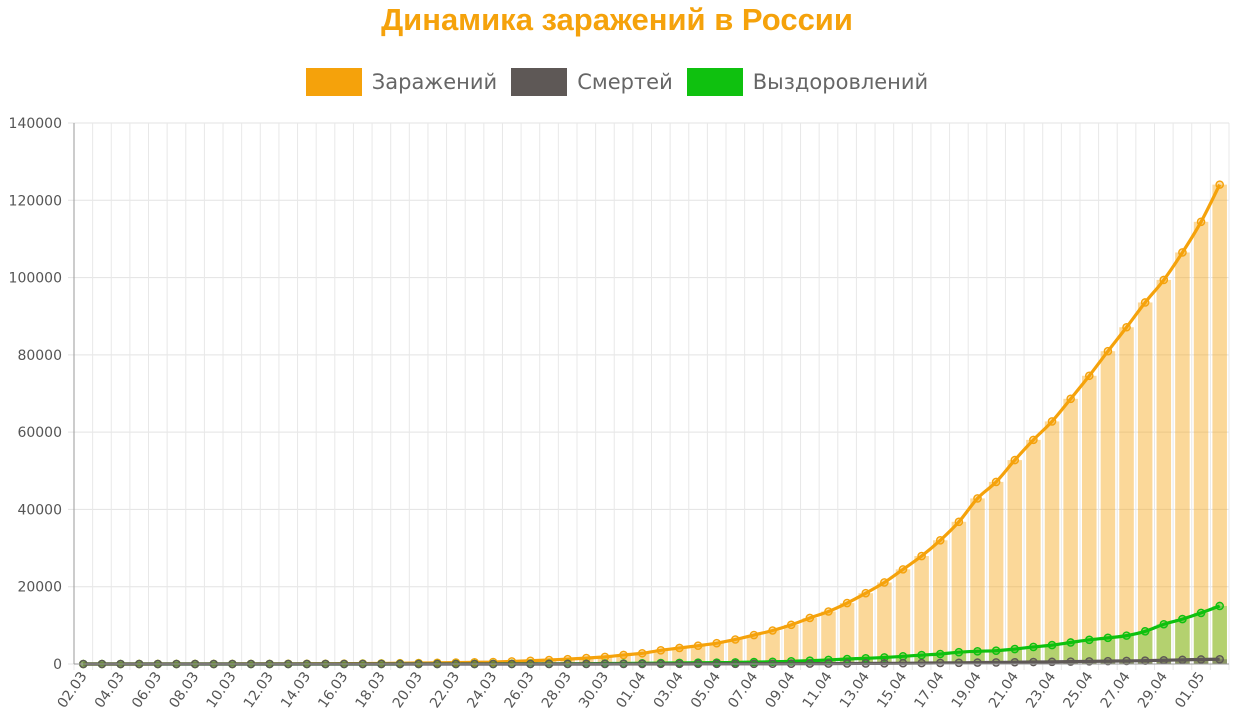 The height and width of the screenshot is (713, 1234). What do you see at coordinates (222, 690) in the screenshot?
I see `x-tick-label: 10.03` at bounding box center [222, 690].